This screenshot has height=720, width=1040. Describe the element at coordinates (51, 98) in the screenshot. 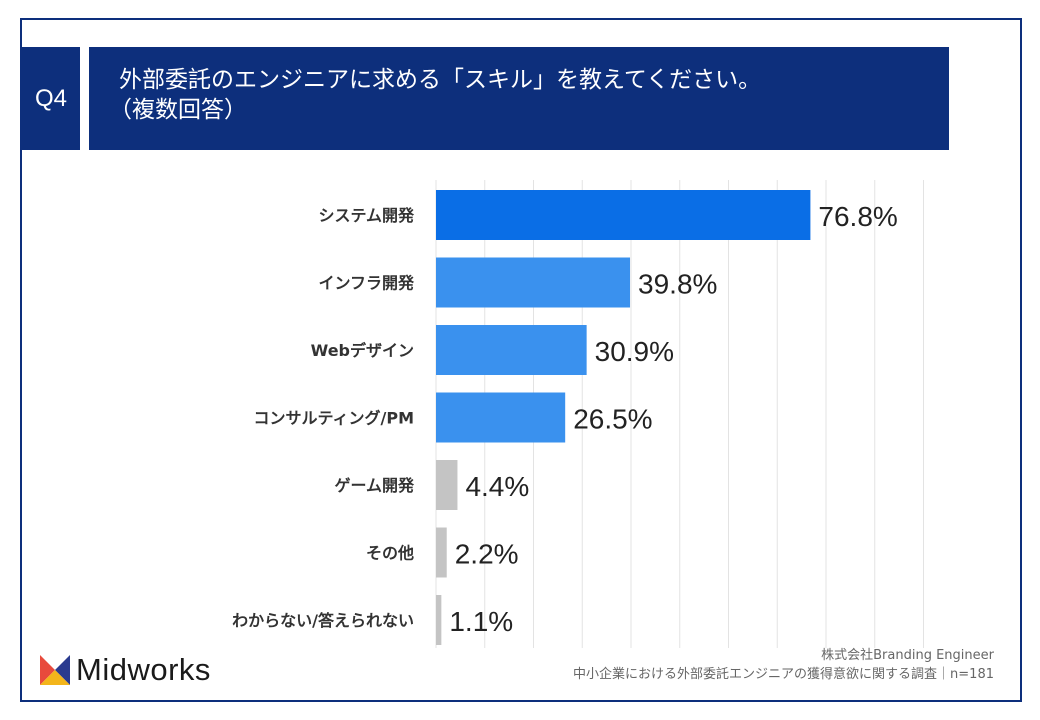

I see `question-number: Q4` at that location.